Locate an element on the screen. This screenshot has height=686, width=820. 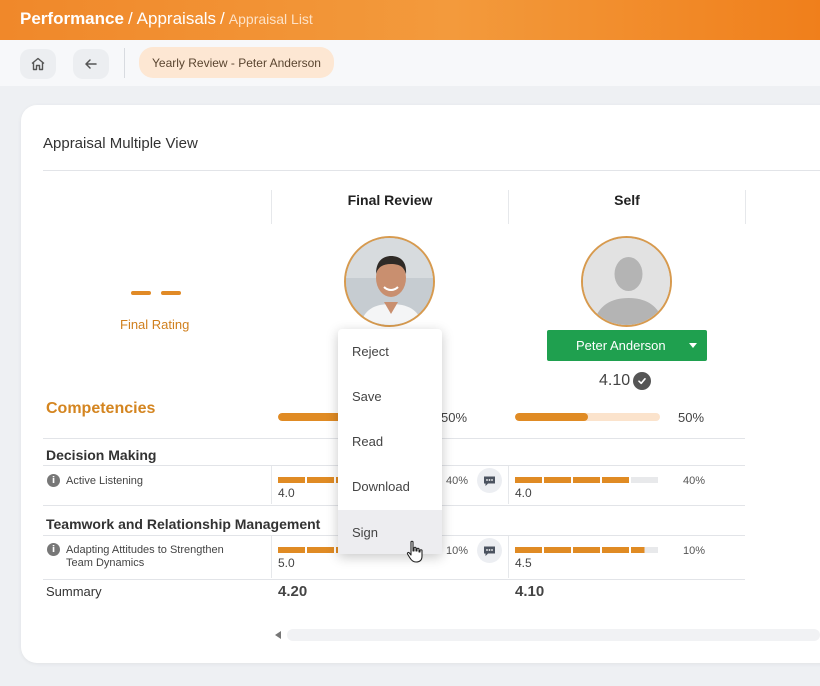
column-header-self: Self is located at coordinates (627, 200).